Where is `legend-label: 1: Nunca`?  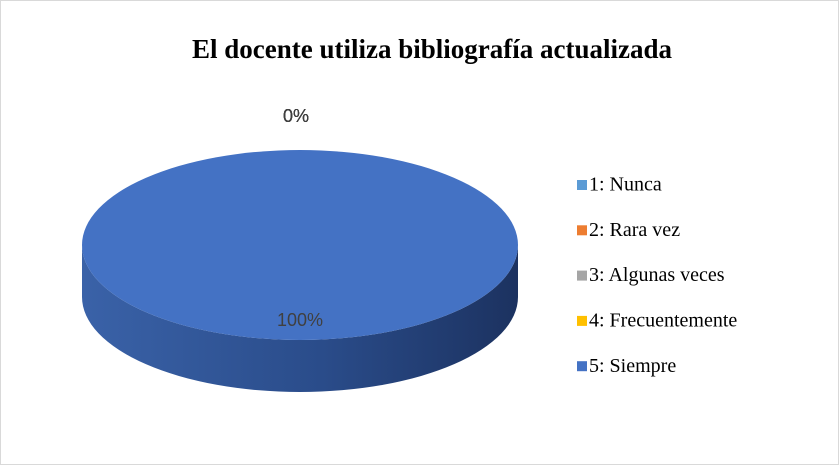
legend-label: 1: Nunca is located at coordinates (625, 185).